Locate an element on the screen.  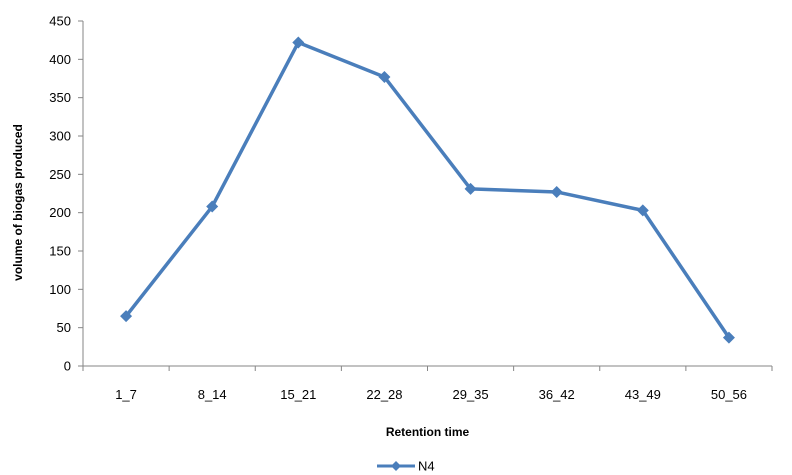
legend-label-n4: N4 is located at coordinates (426, 466).